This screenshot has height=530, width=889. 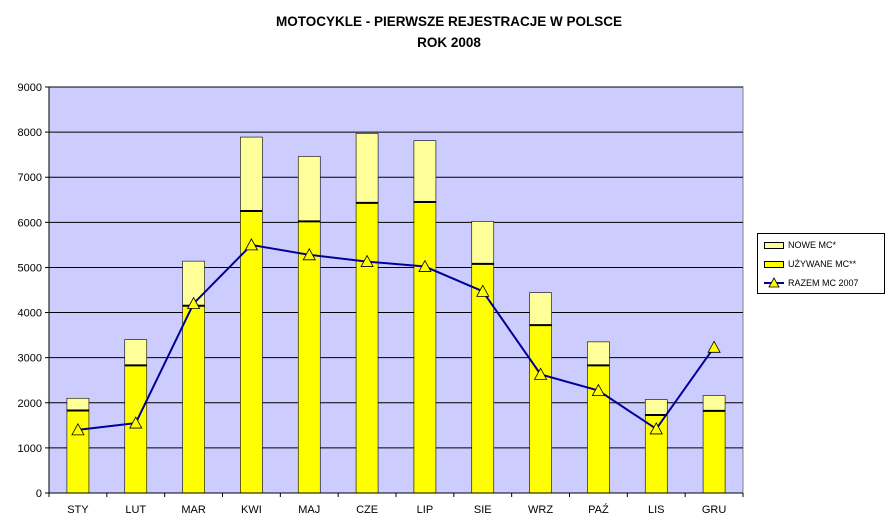 I want to click on legend-swatch-new, so click(x=774, y=245).